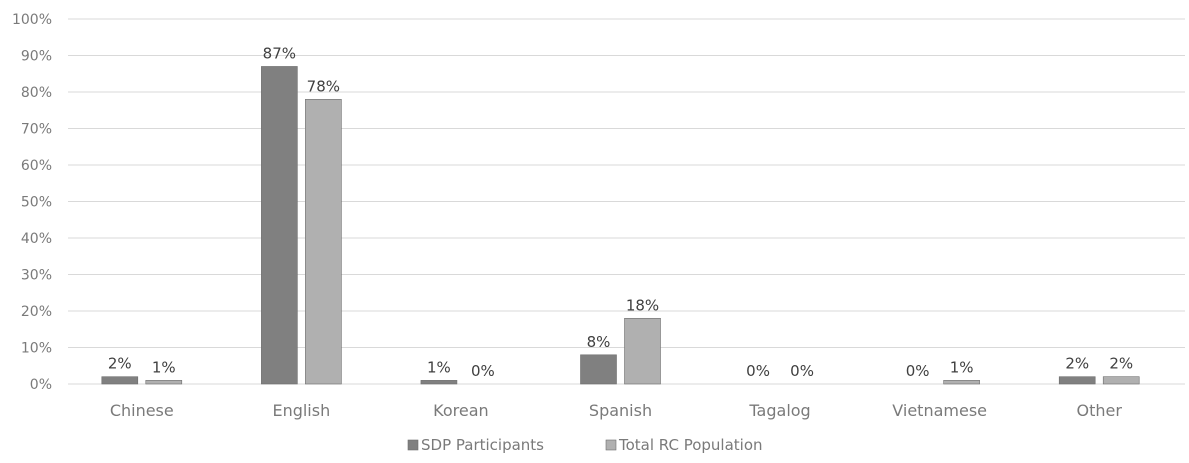 The width and height of the screenshot is (1189, 463). What do you see at coordinates (1099, 410) in the screenshot?
I see `category-label-other: Other` at bounding box center [1099, 410].